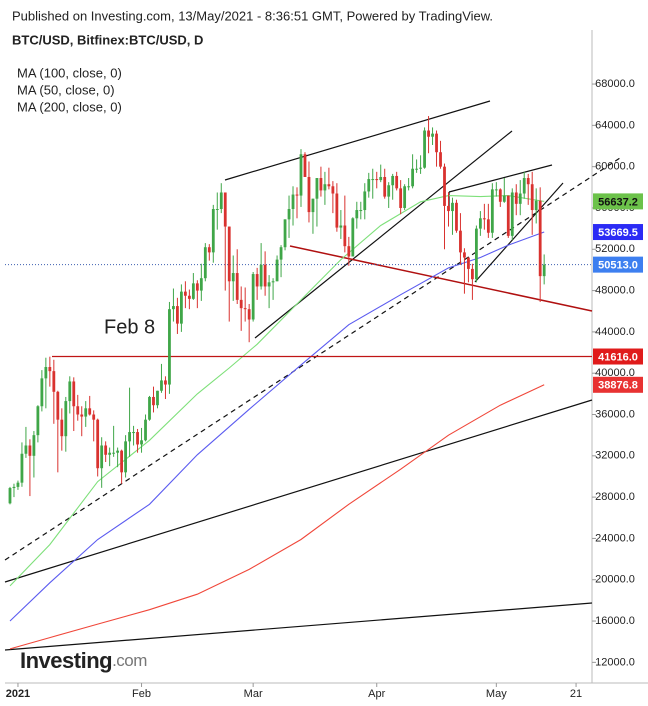 Image resolution: width=648 pixels, height=706 pixels. What do you see at coordinates (615, 621) in the screenshot?
I see `y-tick-label: 16000.0` at bounding box center [615, 621].